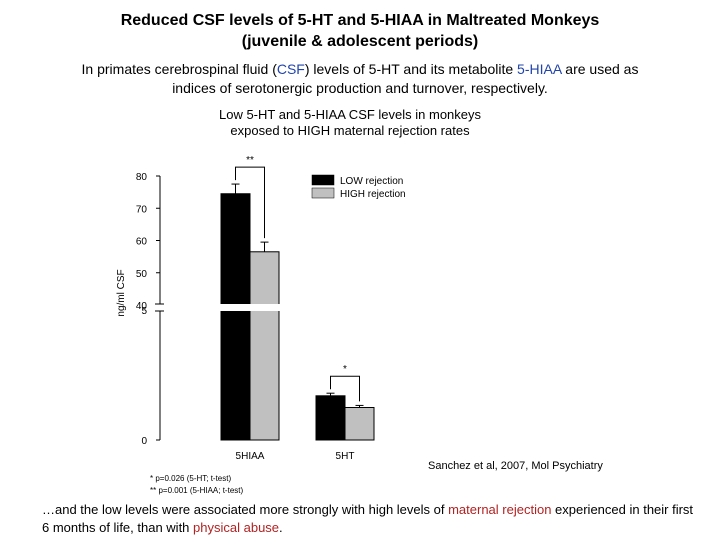  Describe the element at coordinates (281, 527) in the screenshot. I see `footer-part-3: .` at that location.